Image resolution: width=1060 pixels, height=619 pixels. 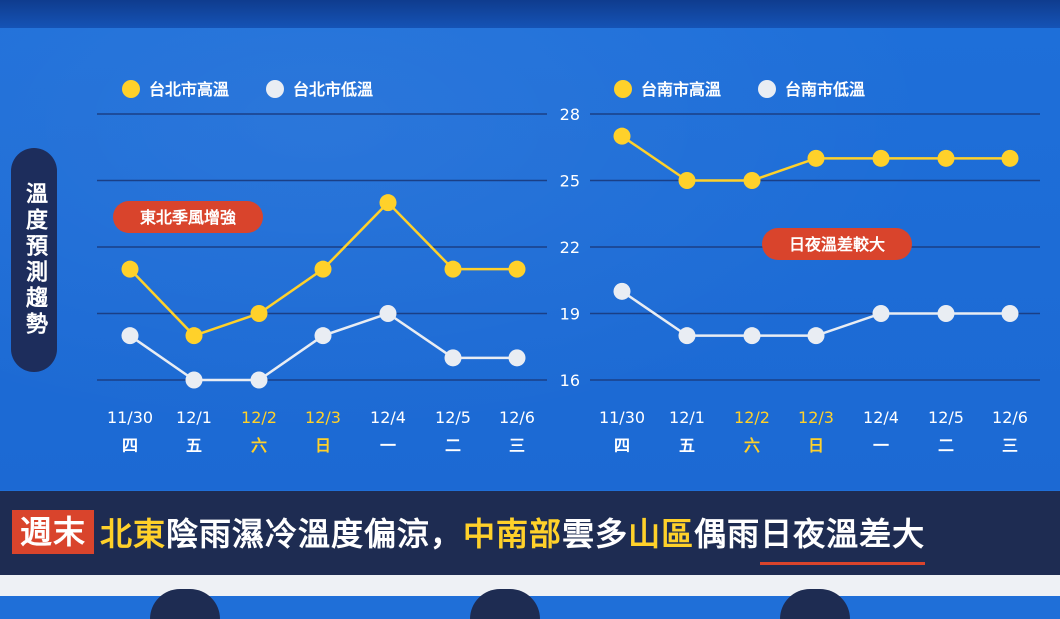 I want to click on legend-label: 台南市低溫, so click(x=825, y=89).